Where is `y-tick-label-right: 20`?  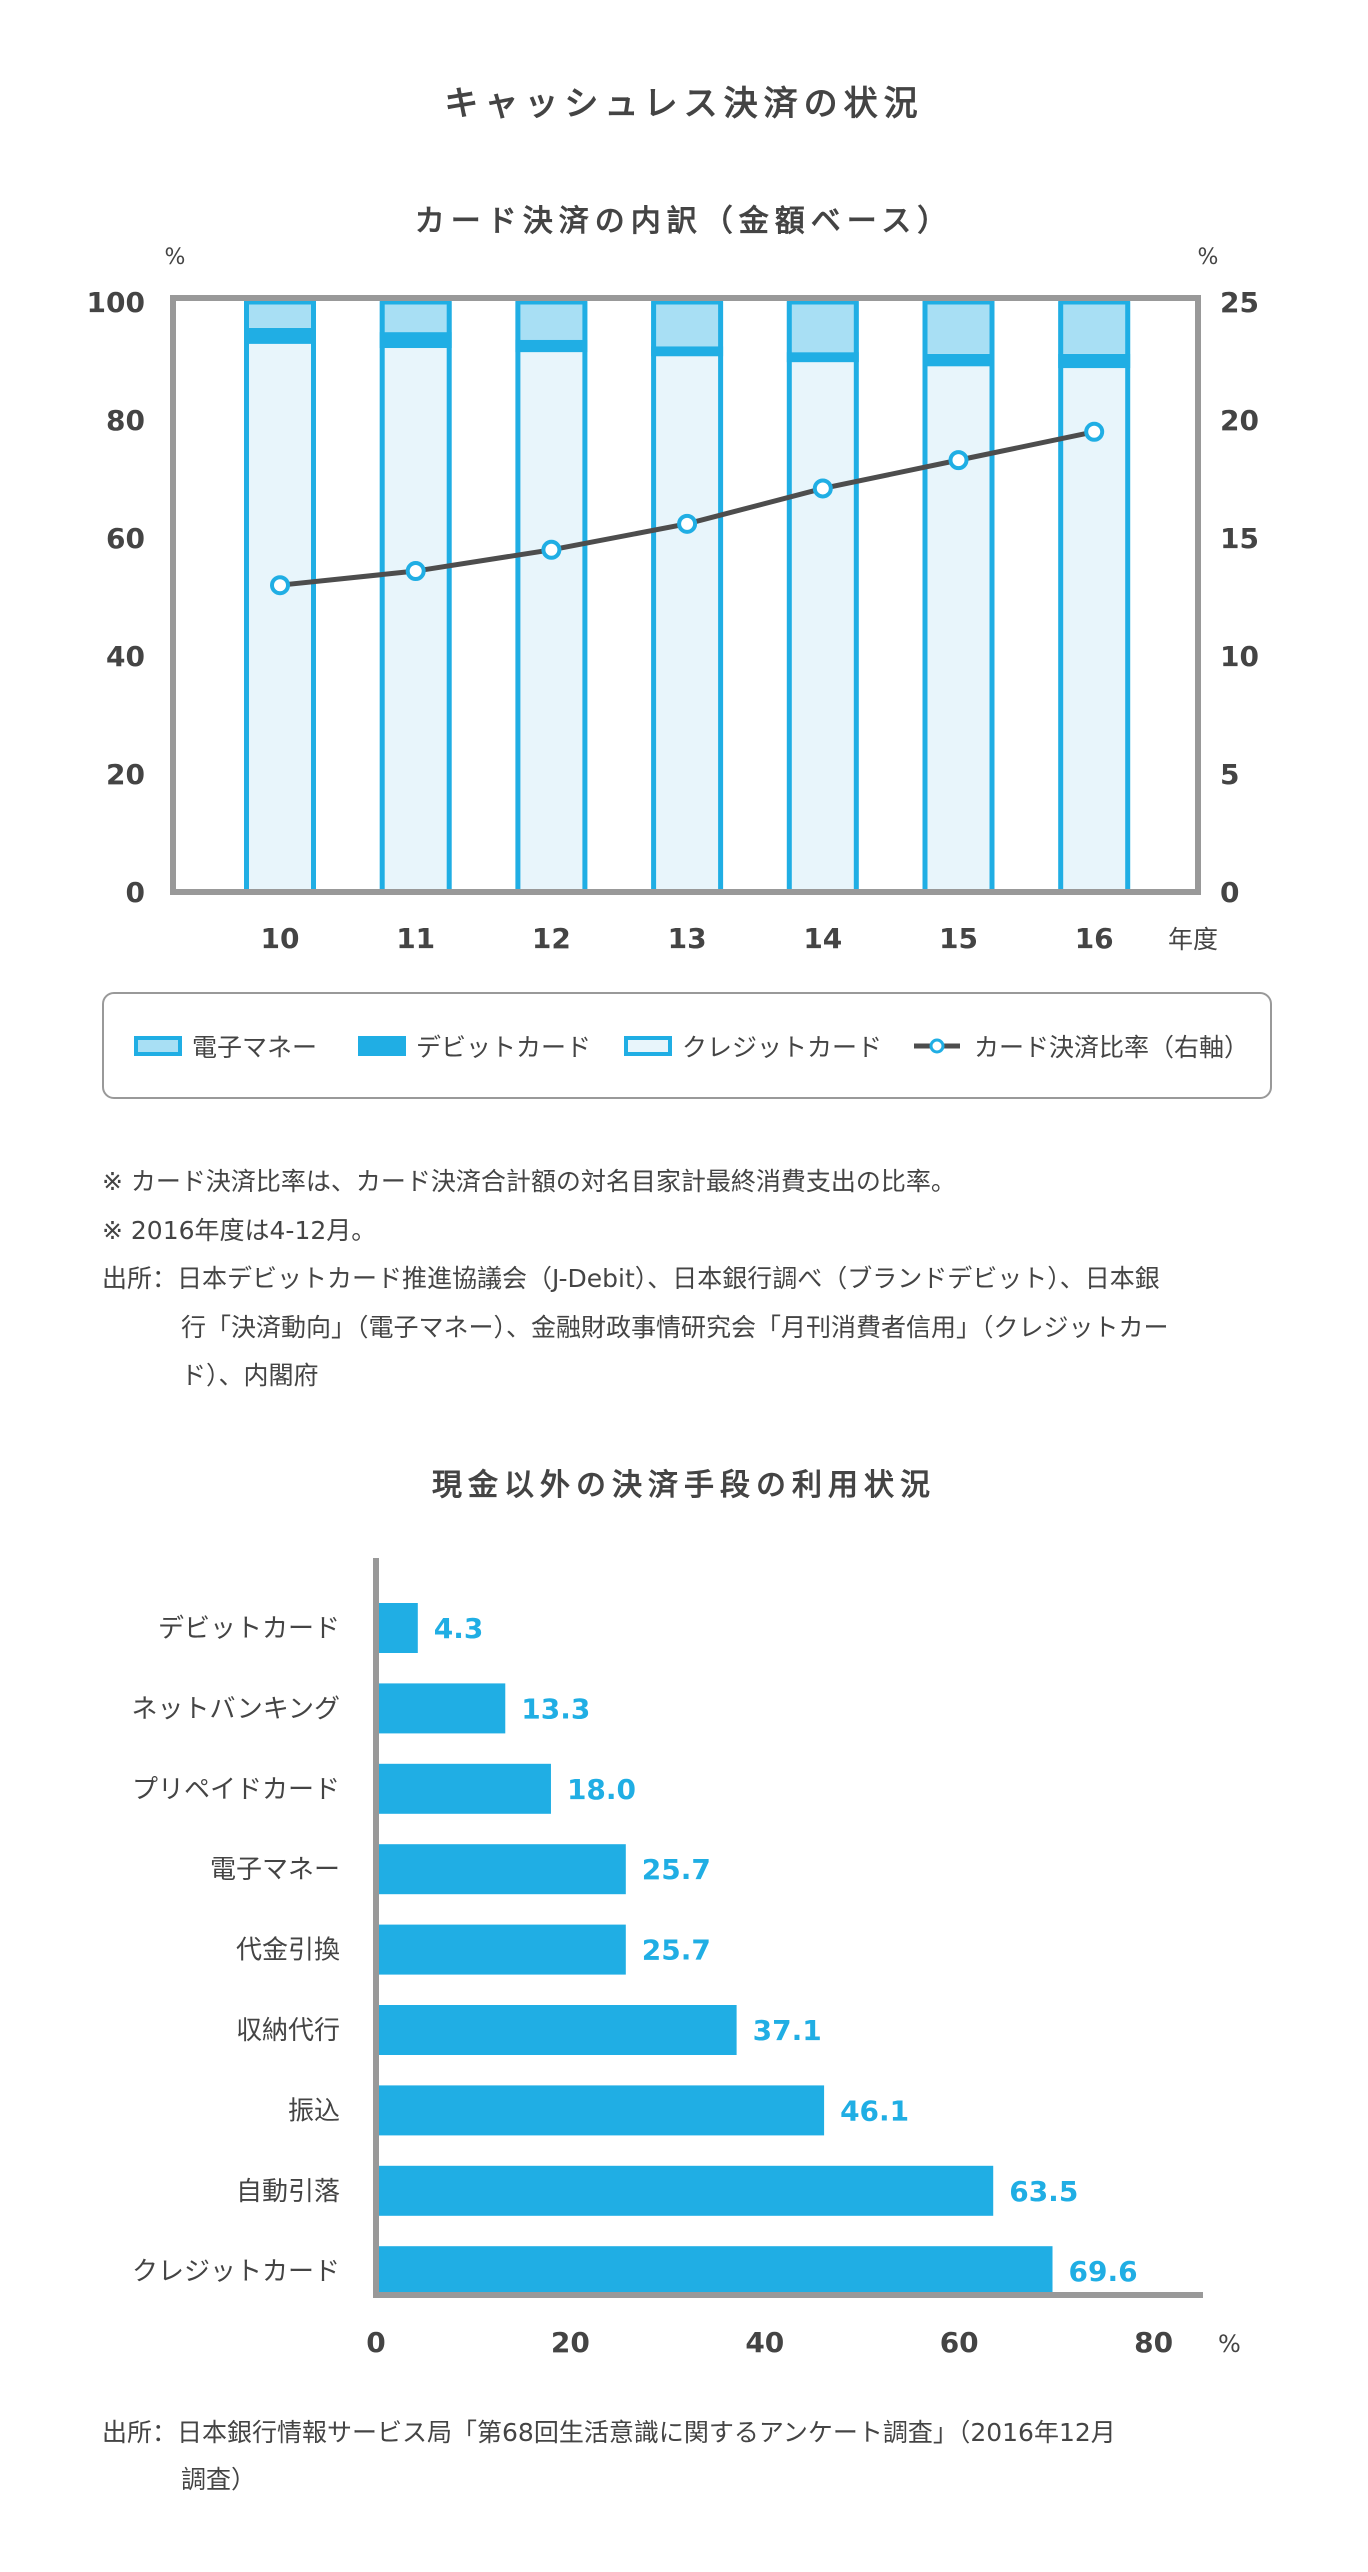
y-tick-label-right: 20 is located at coordinates (1239, 420).